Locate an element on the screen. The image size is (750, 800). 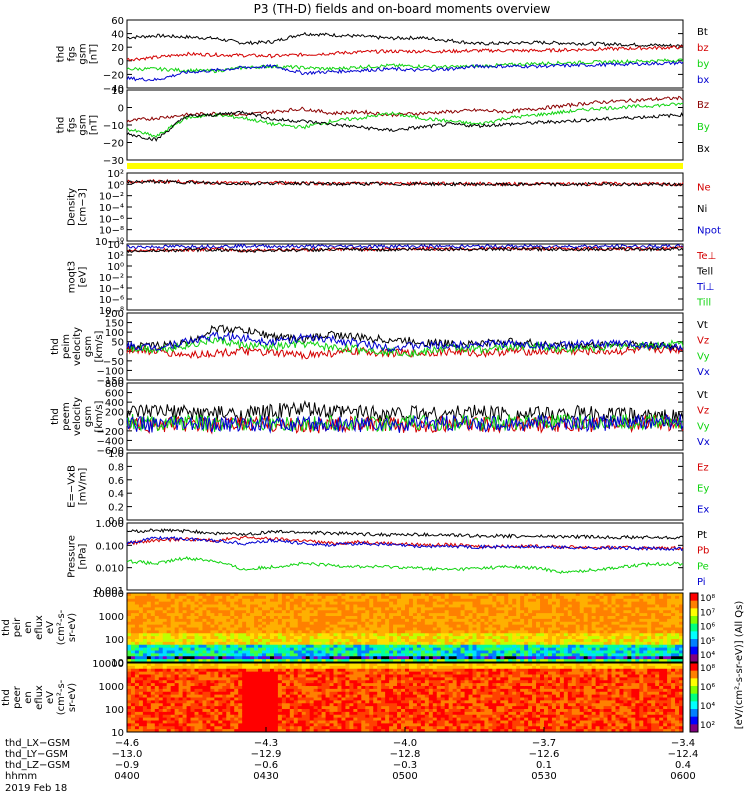
y-tick-label: 0 is located at coordinates (121, 62).